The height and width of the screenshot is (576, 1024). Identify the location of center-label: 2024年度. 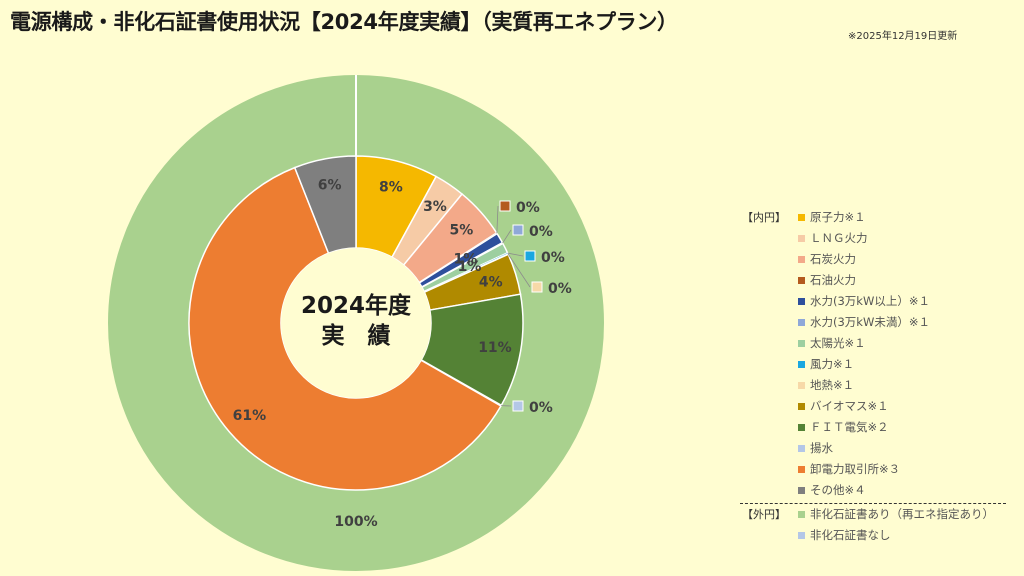
(356, 305).